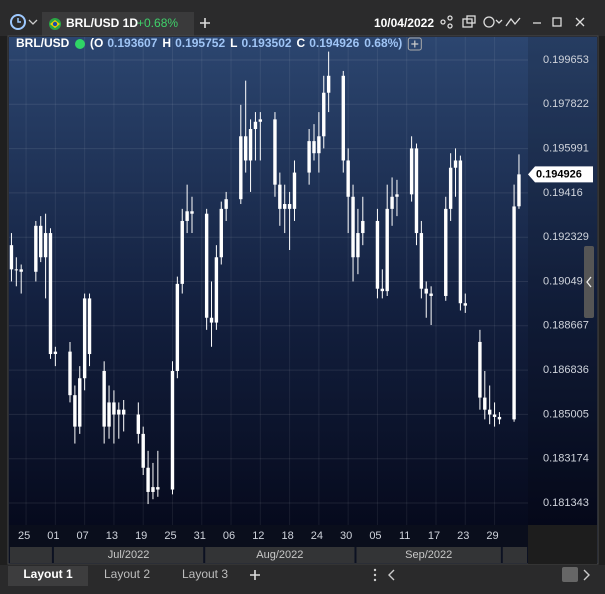  What do you see at coordinates (391, 575) in the screenshot?
I see `scroll-left` at bounding box center [391, 575].